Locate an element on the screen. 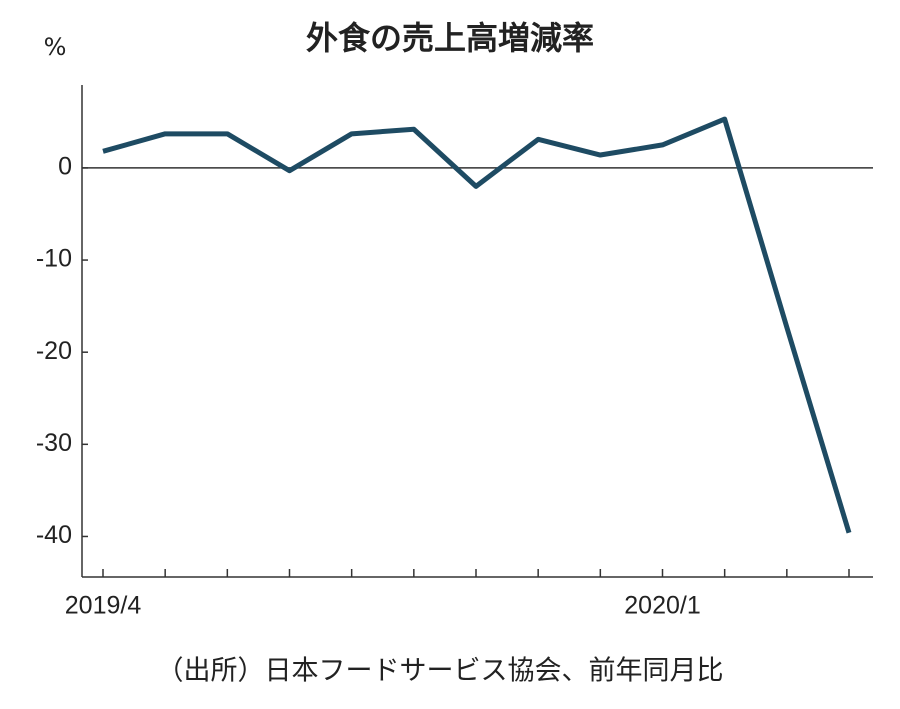 This screenshot has width=900, height=709. x-tick-label: 2019/4 is located at coordinates (103, 606).